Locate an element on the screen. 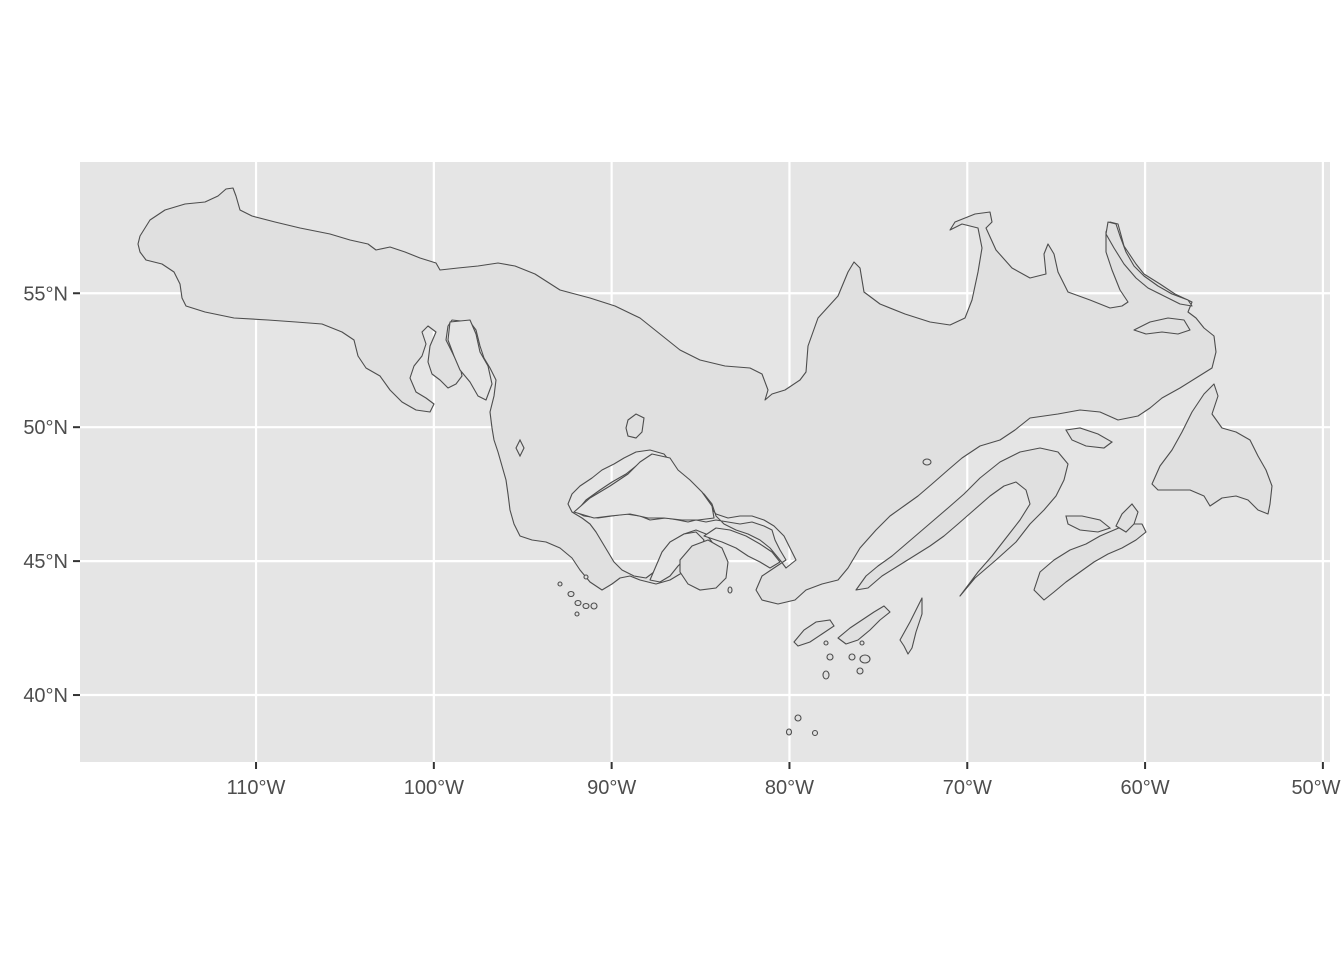 The height and width of the screenshot is (960, 1344). pei is located at coordinates (1088, 524).